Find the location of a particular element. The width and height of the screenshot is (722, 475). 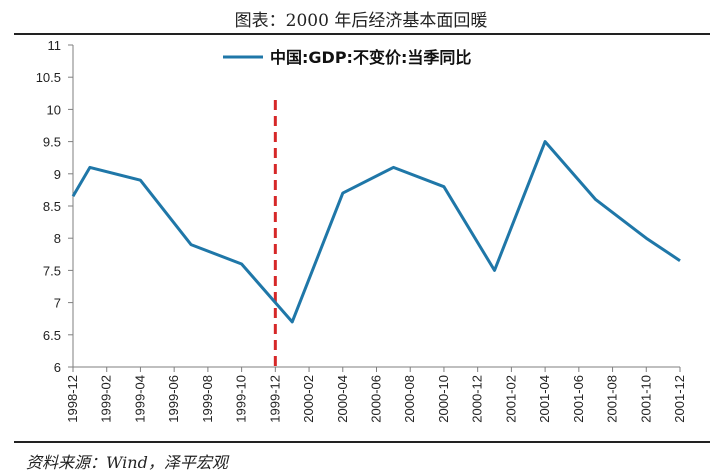

y-tick-label: 8 is located at coordinates (57, 238).